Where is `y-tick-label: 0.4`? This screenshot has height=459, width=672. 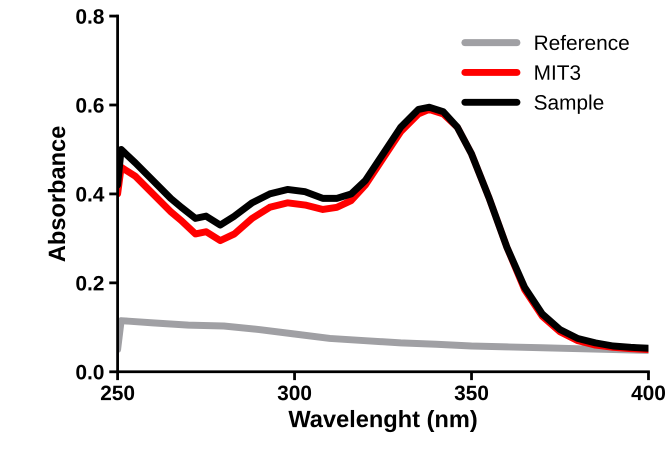
y-tick-label: 0.4 is located at coordinates (90, 194).